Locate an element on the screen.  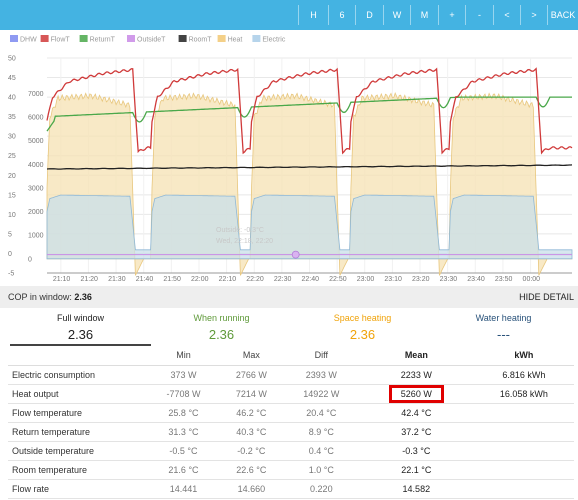
electric-series-area is located at coordinates (309, 227).